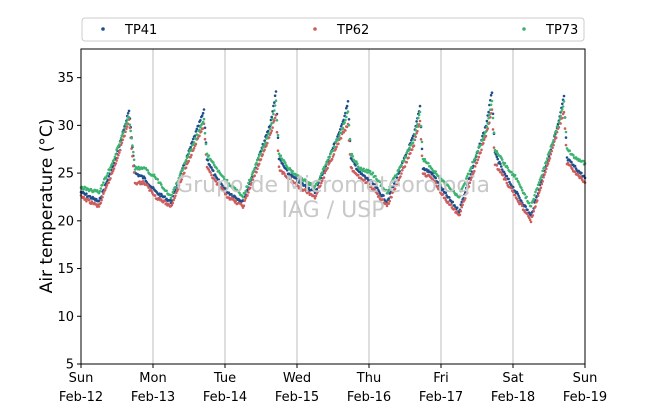  What do you see at coordinates (315, 29) in the screenshot?
I see `legend-marker` at bounding box center [315, 29].